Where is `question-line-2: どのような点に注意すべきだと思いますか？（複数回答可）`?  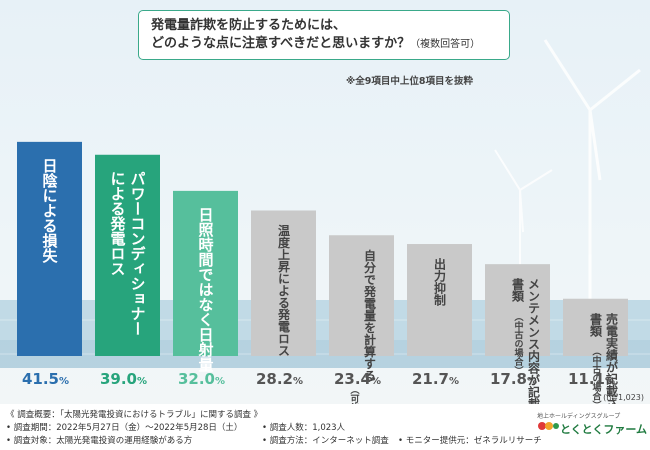 question-line-2: どのような点に注意すべきだと思いますか？（複数回答可） is located at coordinates (324, 44).